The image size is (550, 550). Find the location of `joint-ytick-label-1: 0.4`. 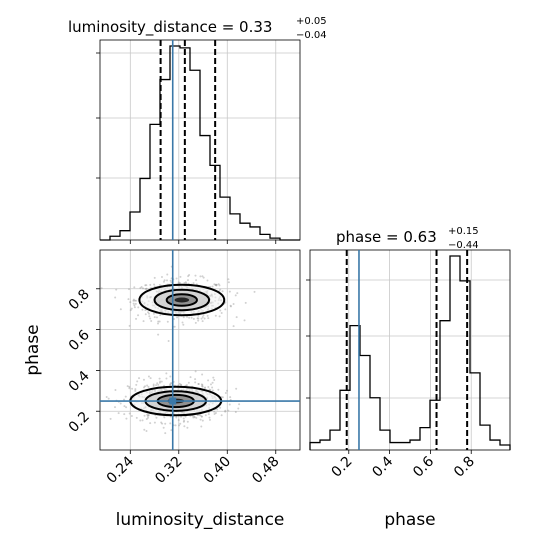

joint-ytick-label-1: 0.4 is located at coordinates (79, 381).